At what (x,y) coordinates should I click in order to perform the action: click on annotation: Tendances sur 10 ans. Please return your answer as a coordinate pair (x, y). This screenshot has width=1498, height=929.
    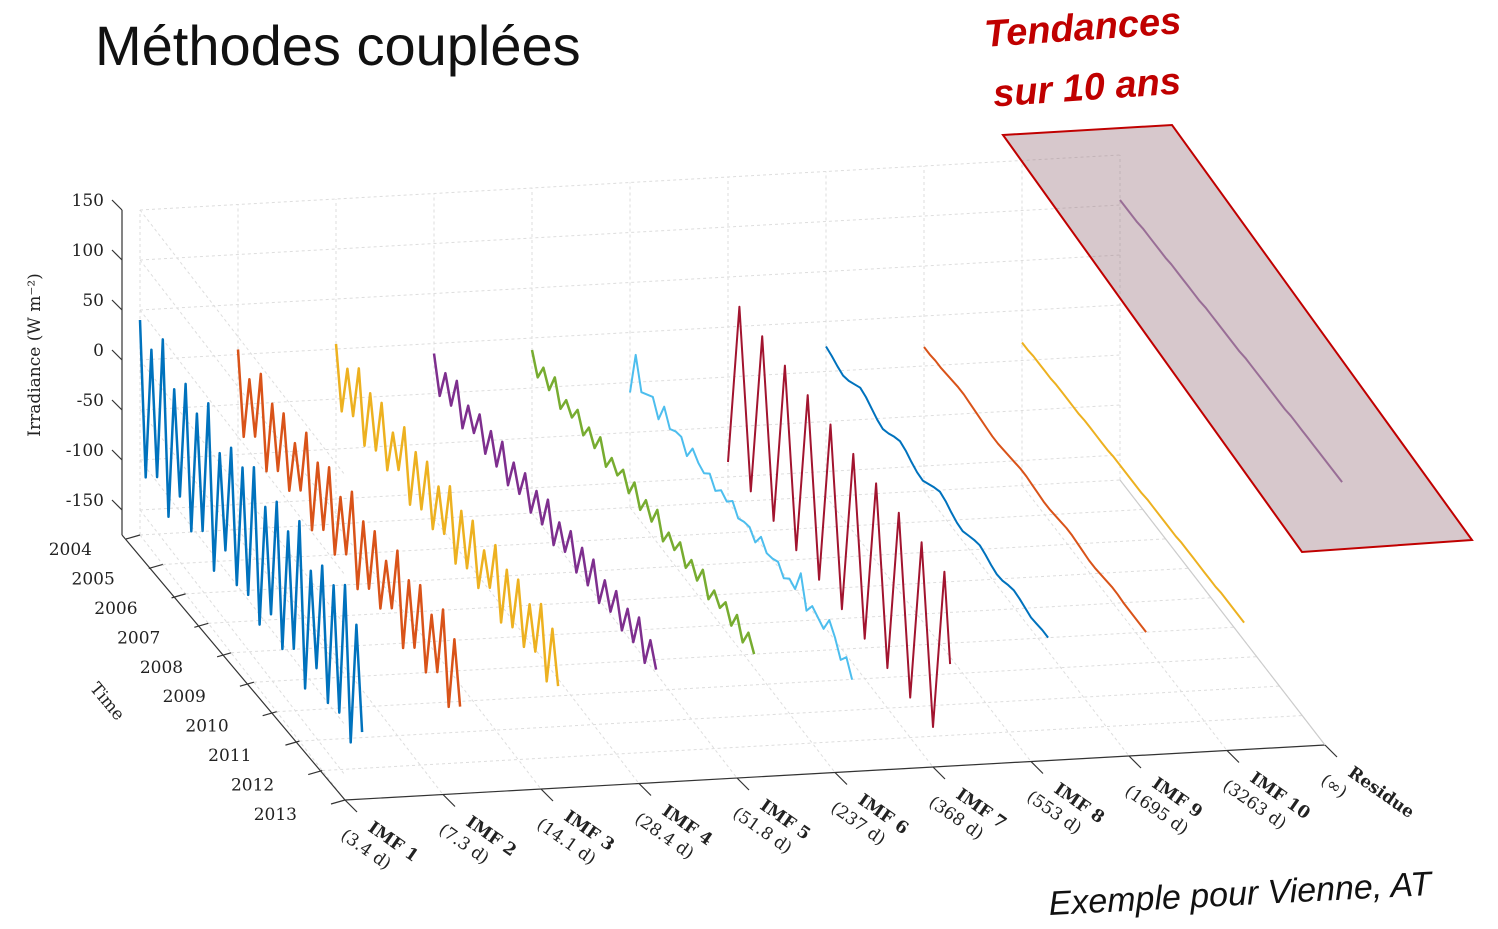
    Looking at the image, I should click on (1083, 57).